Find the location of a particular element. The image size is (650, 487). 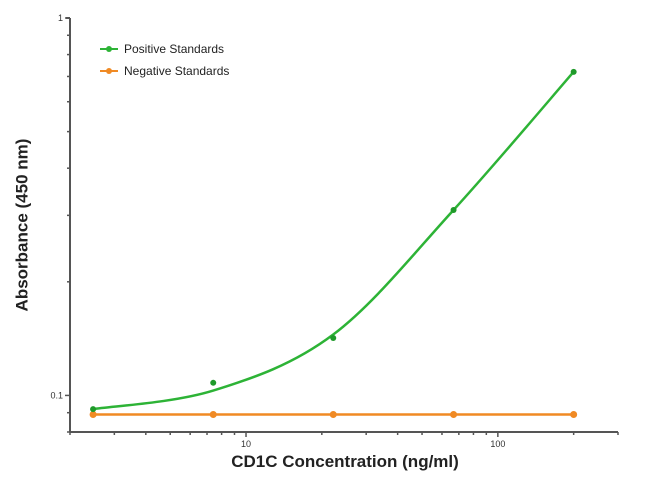

y-axis-label-text: Absorbance (450 nm) is located at coordinates (22, 225).